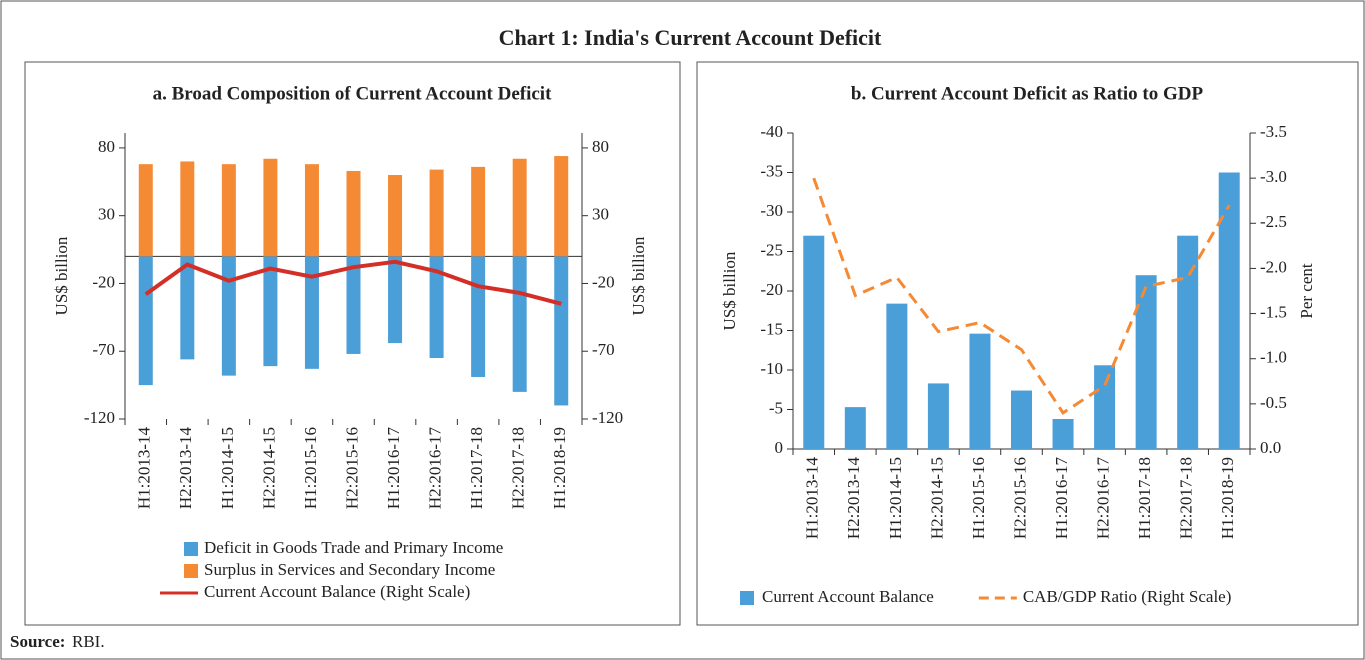  Describe the element at coordinates (607, 417) in the screenshot. I see `y2-tick-label: -120` at that location.